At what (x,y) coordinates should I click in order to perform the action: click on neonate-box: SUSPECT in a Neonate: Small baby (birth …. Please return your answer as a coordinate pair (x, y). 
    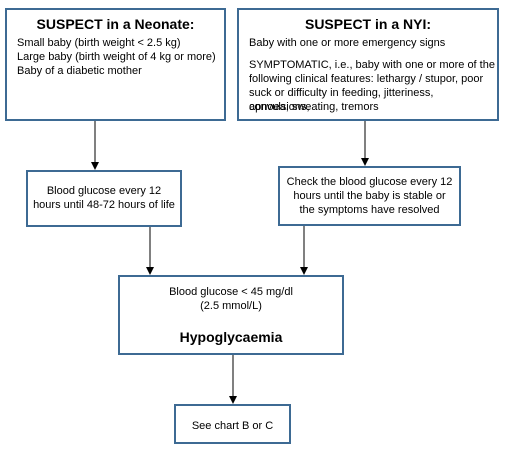
    Looking at the image, I should click on (115, 64).